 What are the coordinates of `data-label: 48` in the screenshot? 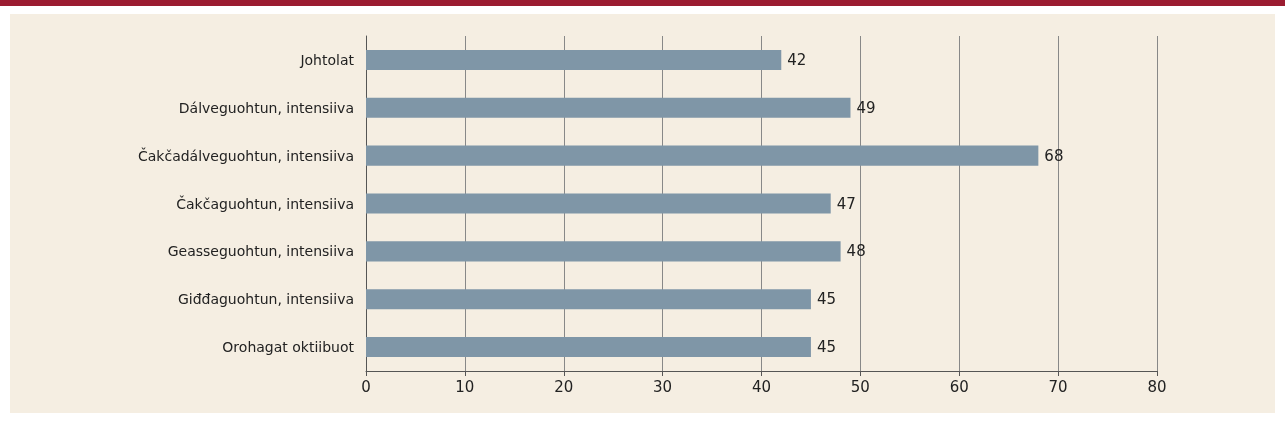 It's located at (856, 251).